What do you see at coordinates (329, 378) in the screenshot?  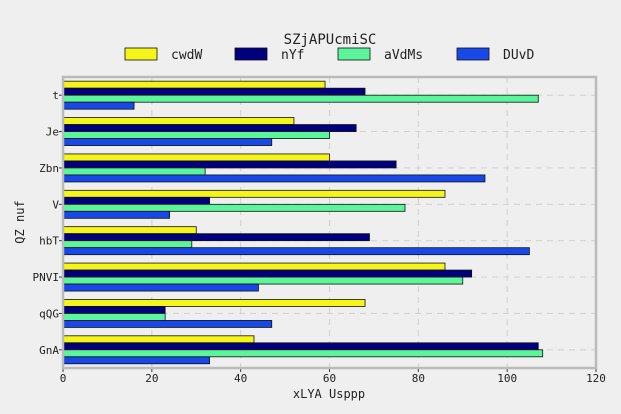 I see `x-tick-label: 60` at bounding box center [329, 378].